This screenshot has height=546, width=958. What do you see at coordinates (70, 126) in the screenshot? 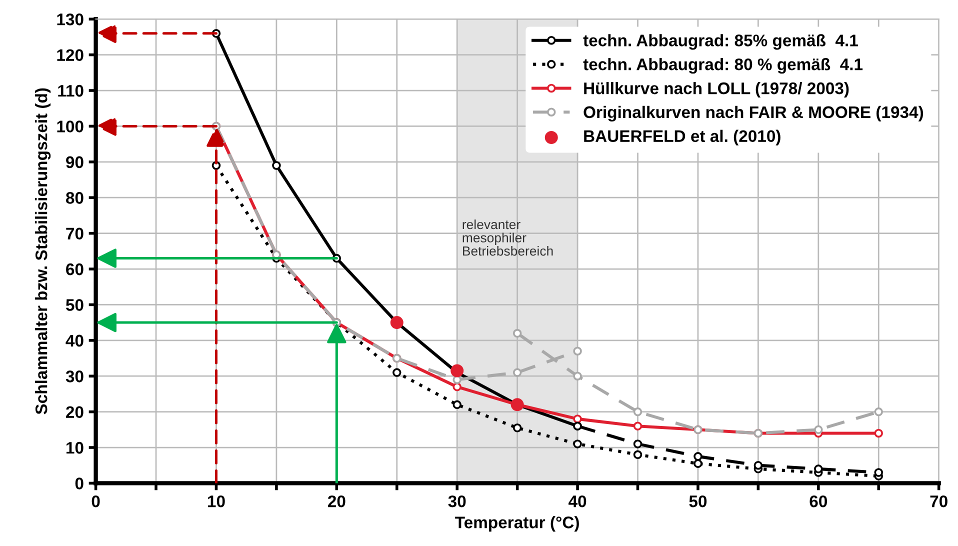
I see `y-tick-label: 100` at bounding box center [70, 126].